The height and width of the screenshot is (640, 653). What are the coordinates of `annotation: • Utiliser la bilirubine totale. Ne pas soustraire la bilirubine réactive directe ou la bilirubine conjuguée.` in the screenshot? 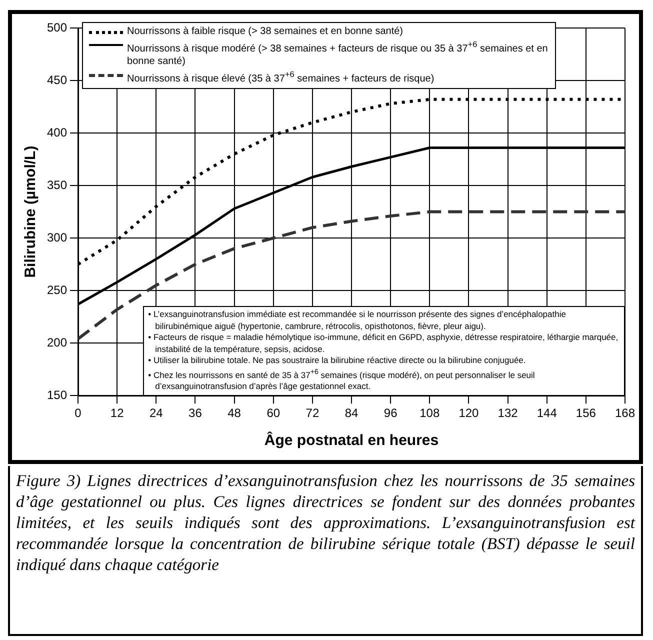 It's located at (337, 361).